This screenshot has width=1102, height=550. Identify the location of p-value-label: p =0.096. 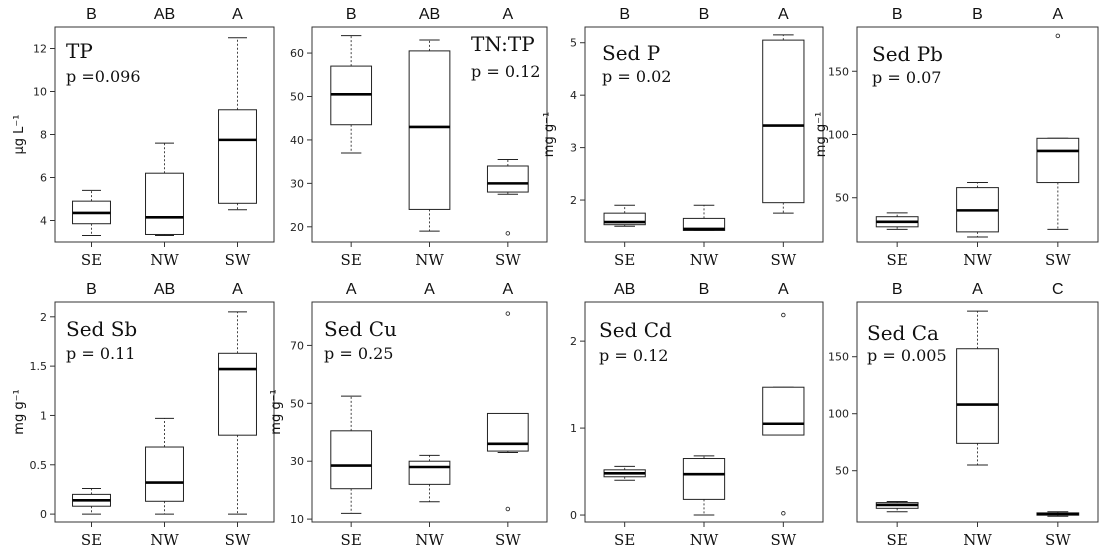
(103, 76).